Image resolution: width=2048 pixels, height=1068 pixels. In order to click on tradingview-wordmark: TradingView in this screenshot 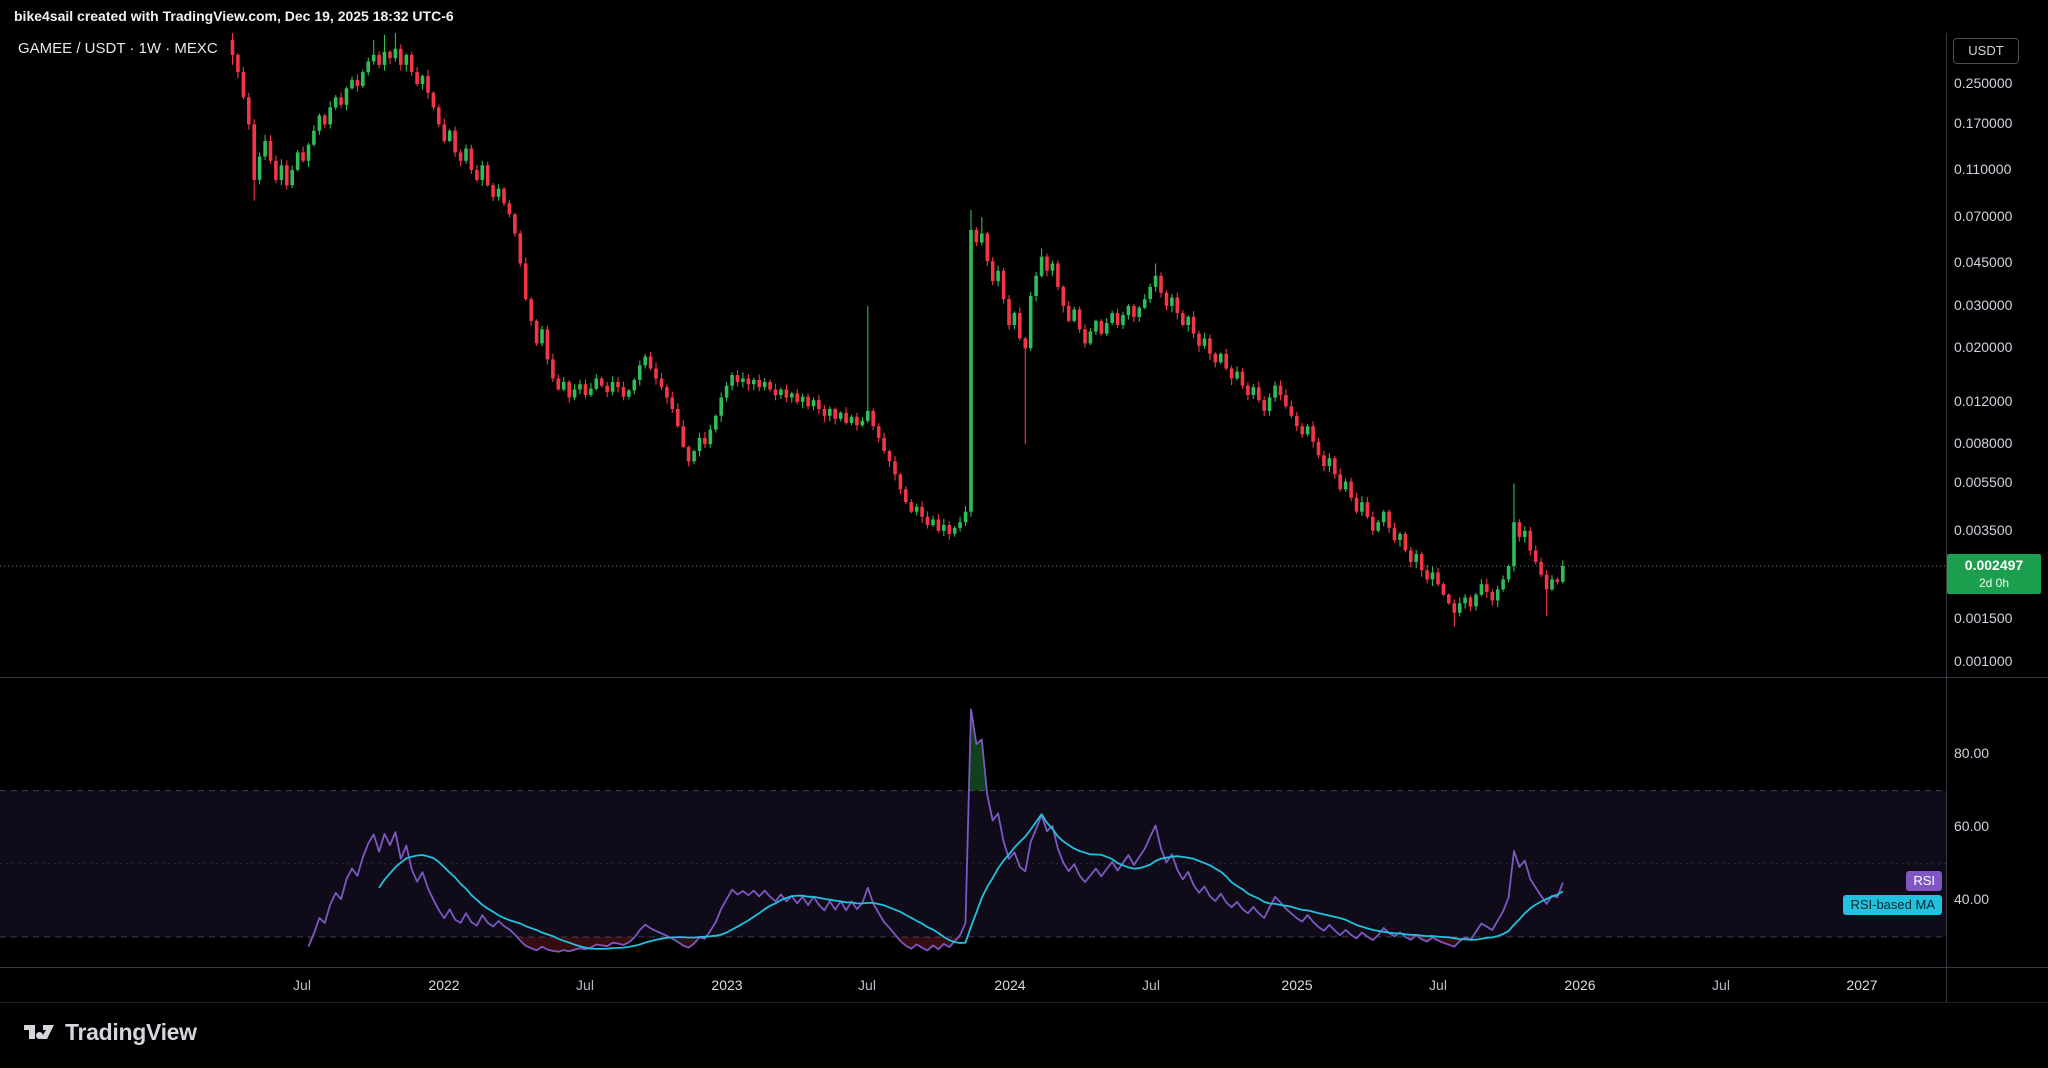, I will do `click(131, 1031)`.